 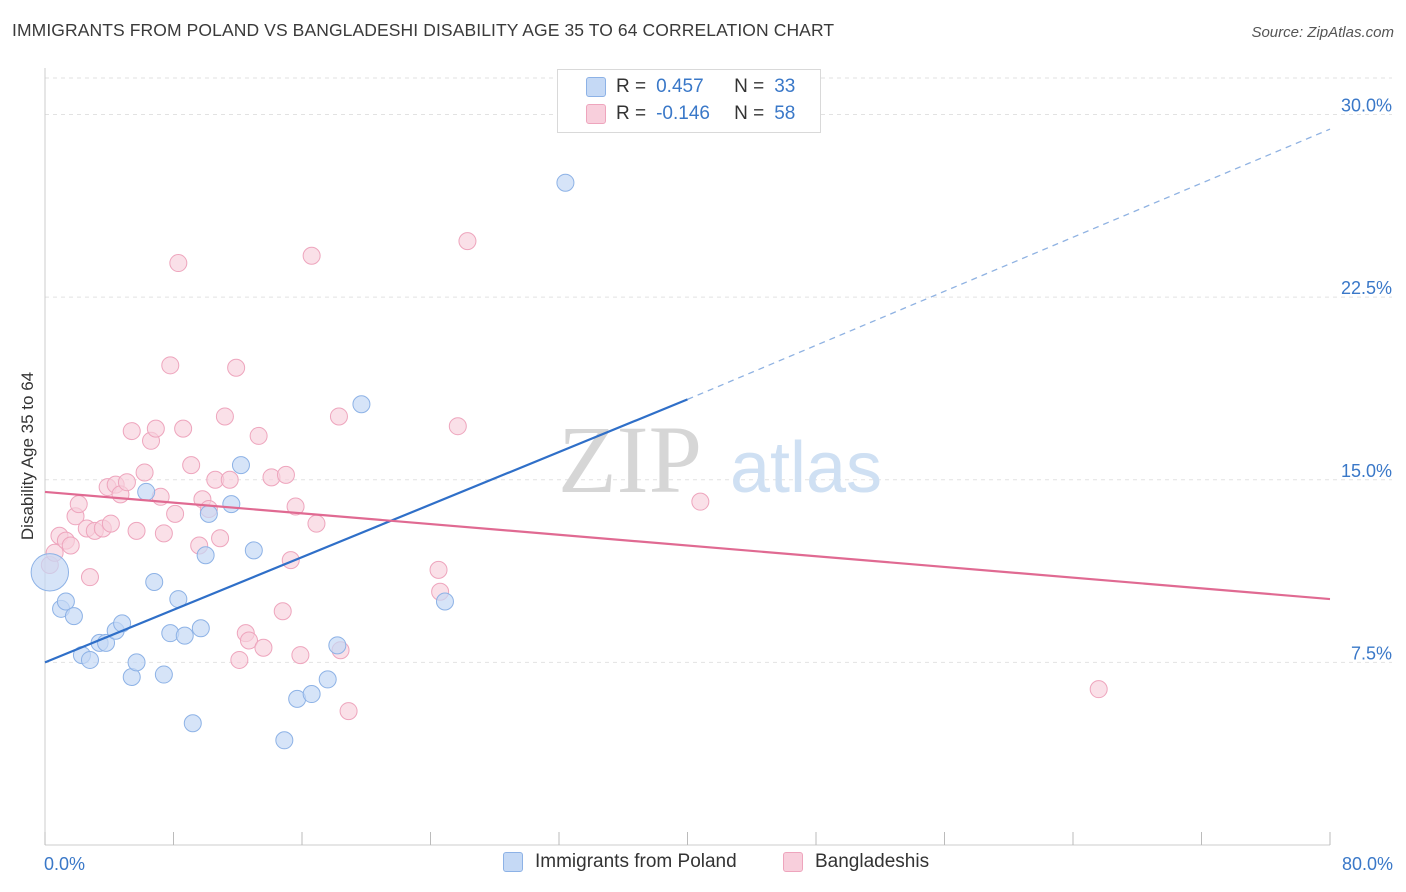 I want to click on legend-n-value: 33, so click(x=785, y=86).